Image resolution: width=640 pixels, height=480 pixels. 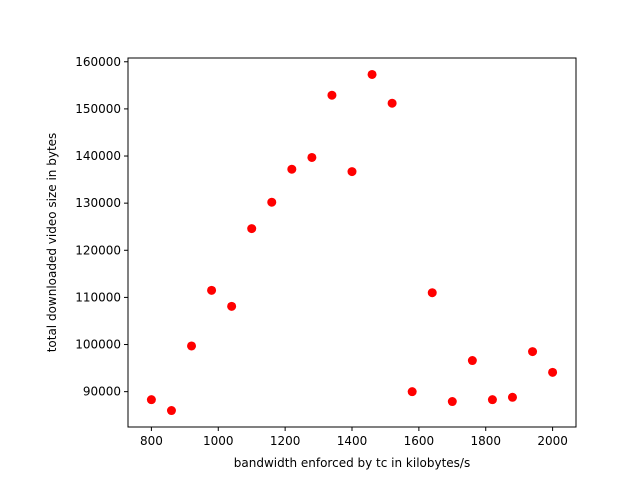 What do you see at coordinates (352, 441) in the screenshot?
I see `x-tick-label: 1400` at bounding box center [352, 441].